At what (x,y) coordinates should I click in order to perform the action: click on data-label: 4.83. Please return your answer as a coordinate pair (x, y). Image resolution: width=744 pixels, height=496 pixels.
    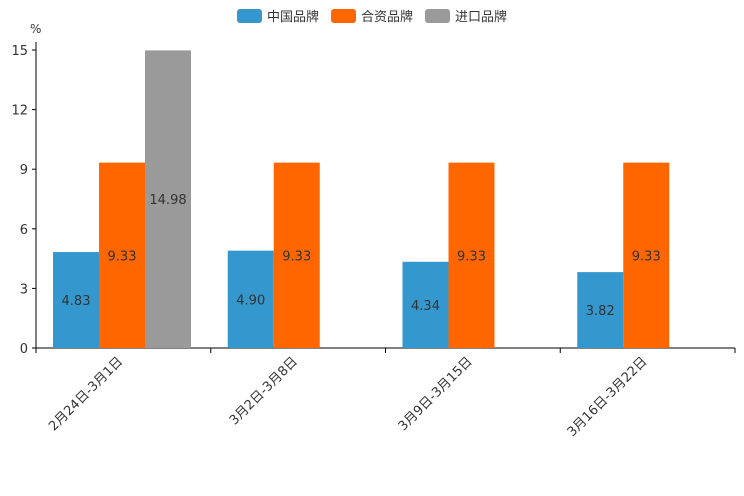
    Looking at the image, I should click on (76, 301).